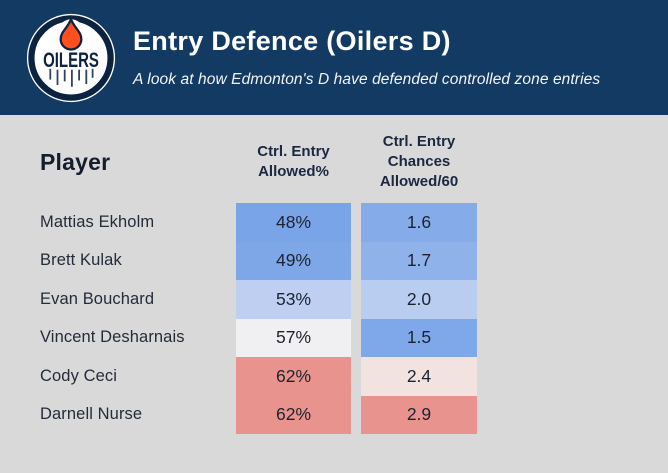 This screenshot has height=473, width=668. What do you see at coordinates (79, 375) in the screenshot?
I see `player-name: Cody Ceci` at bounding box center [79, 375].